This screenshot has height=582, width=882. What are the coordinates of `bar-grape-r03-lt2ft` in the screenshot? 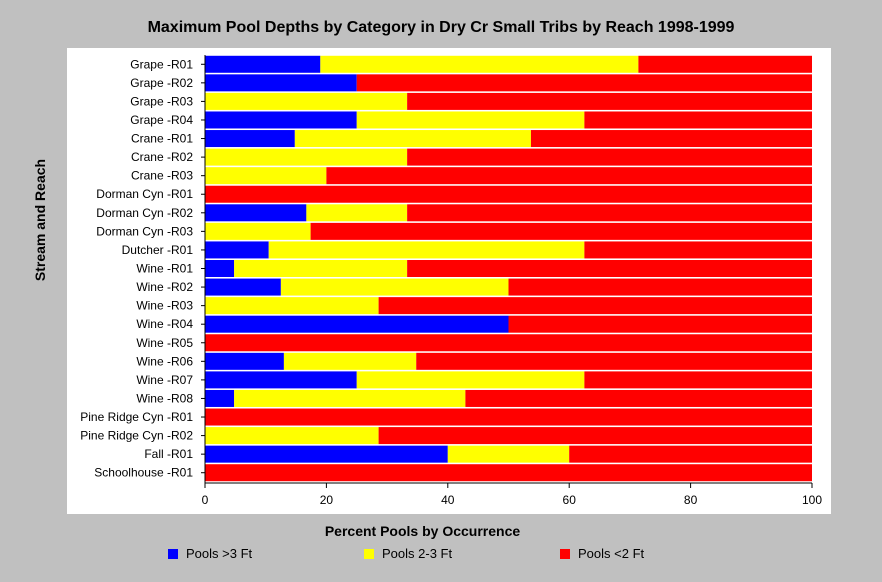 It's located at (609, 101).